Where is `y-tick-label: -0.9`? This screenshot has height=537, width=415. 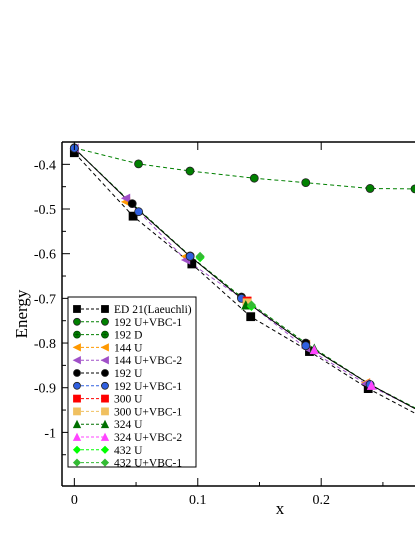 y-tick-label: -0.9 is located at coordinates (45, 389).